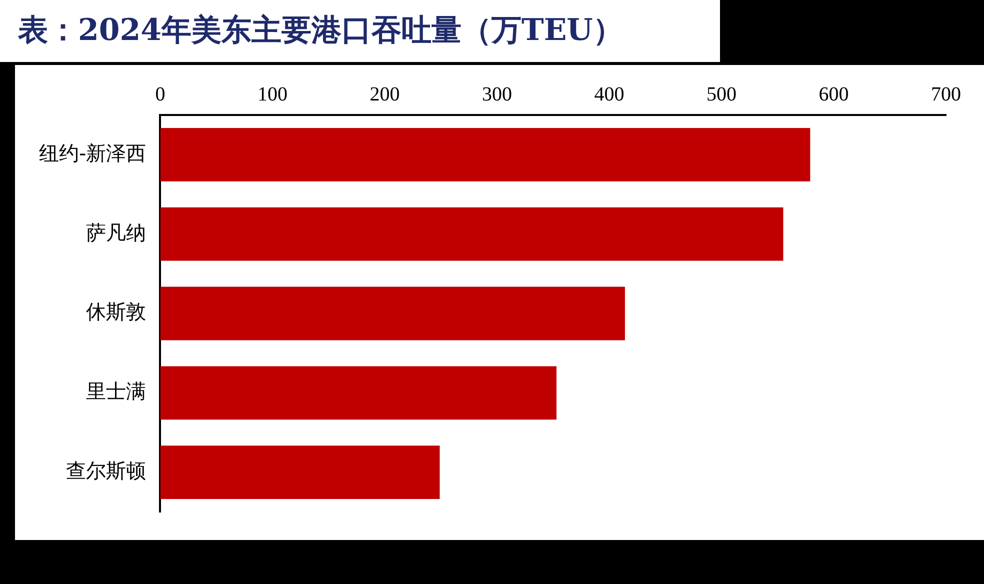 This screenshot has width=984, height=584. I want to click on x-tick-label: 300, so click(497, 94).